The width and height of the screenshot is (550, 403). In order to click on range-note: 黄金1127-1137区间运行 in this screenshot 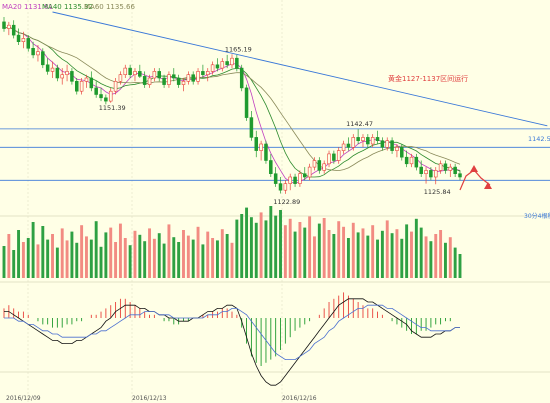, I will do `click(428, 78)`.